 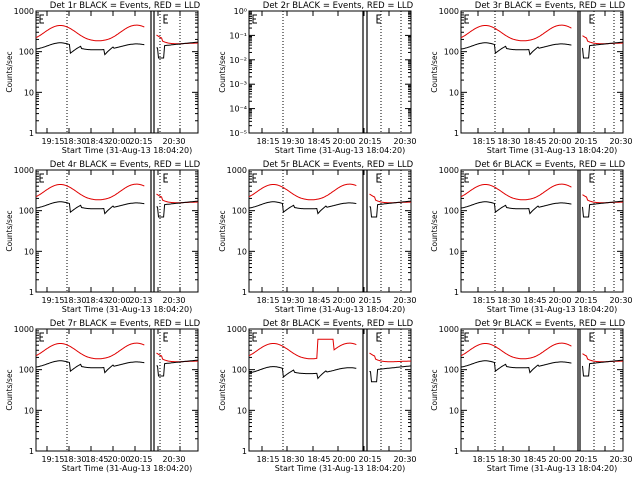 What do you see at coordinates (338, 165) in the screenshot?
I see `panel-title: Det 5r BLACK = Events, RED = LLD` at bounding box center [338, 165].